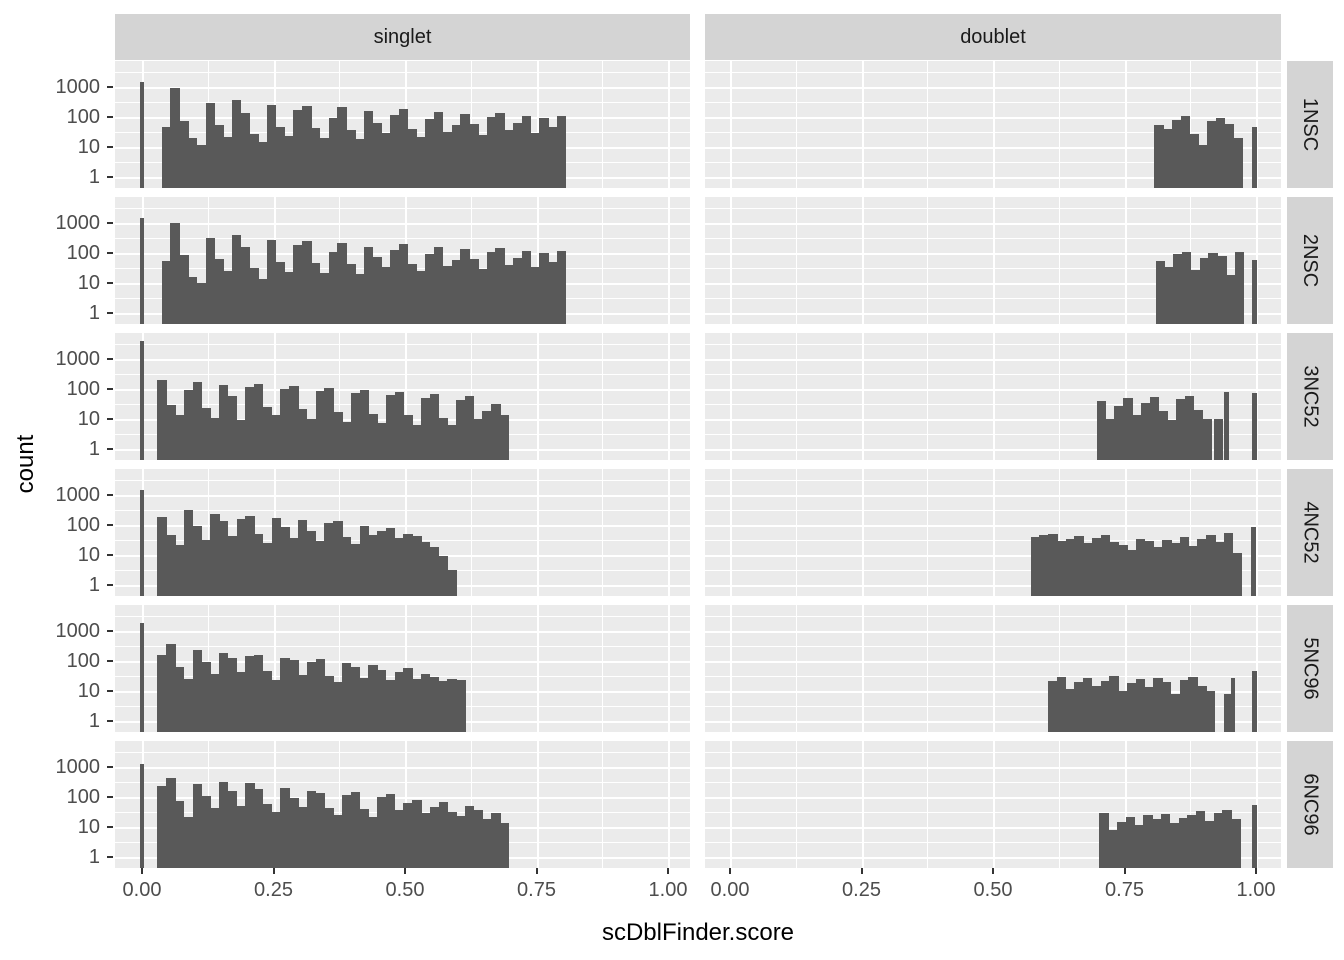  Describe the element at coordinates (402, 36) in the screenshot. I see `column-strip-label: singlet` at that location.